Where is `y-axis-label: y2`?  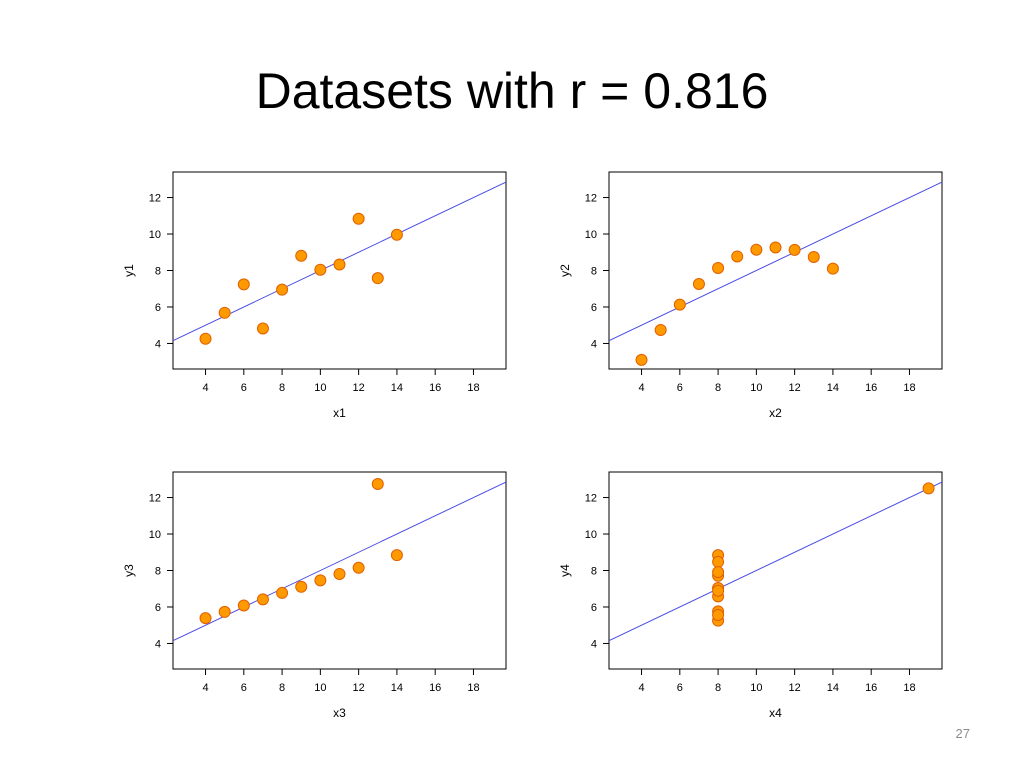
y-axis-label: y2 is located at coordinates (565, 270).